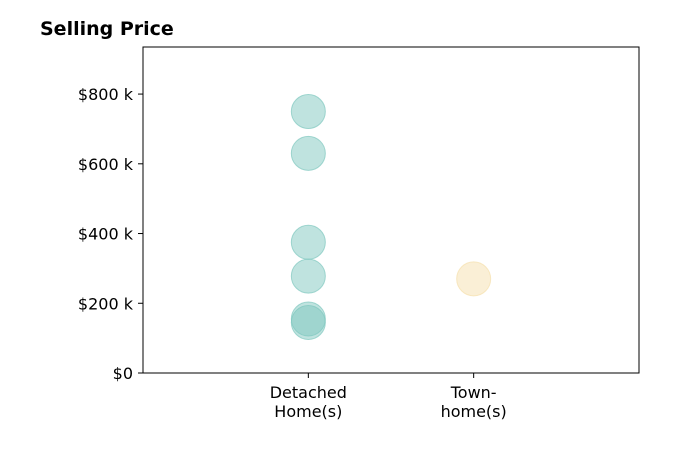  What do you see at coordinates (474, 411) in the screenshot?
I see `x-tick-label: home(s)` at bounding box center [474, 411].